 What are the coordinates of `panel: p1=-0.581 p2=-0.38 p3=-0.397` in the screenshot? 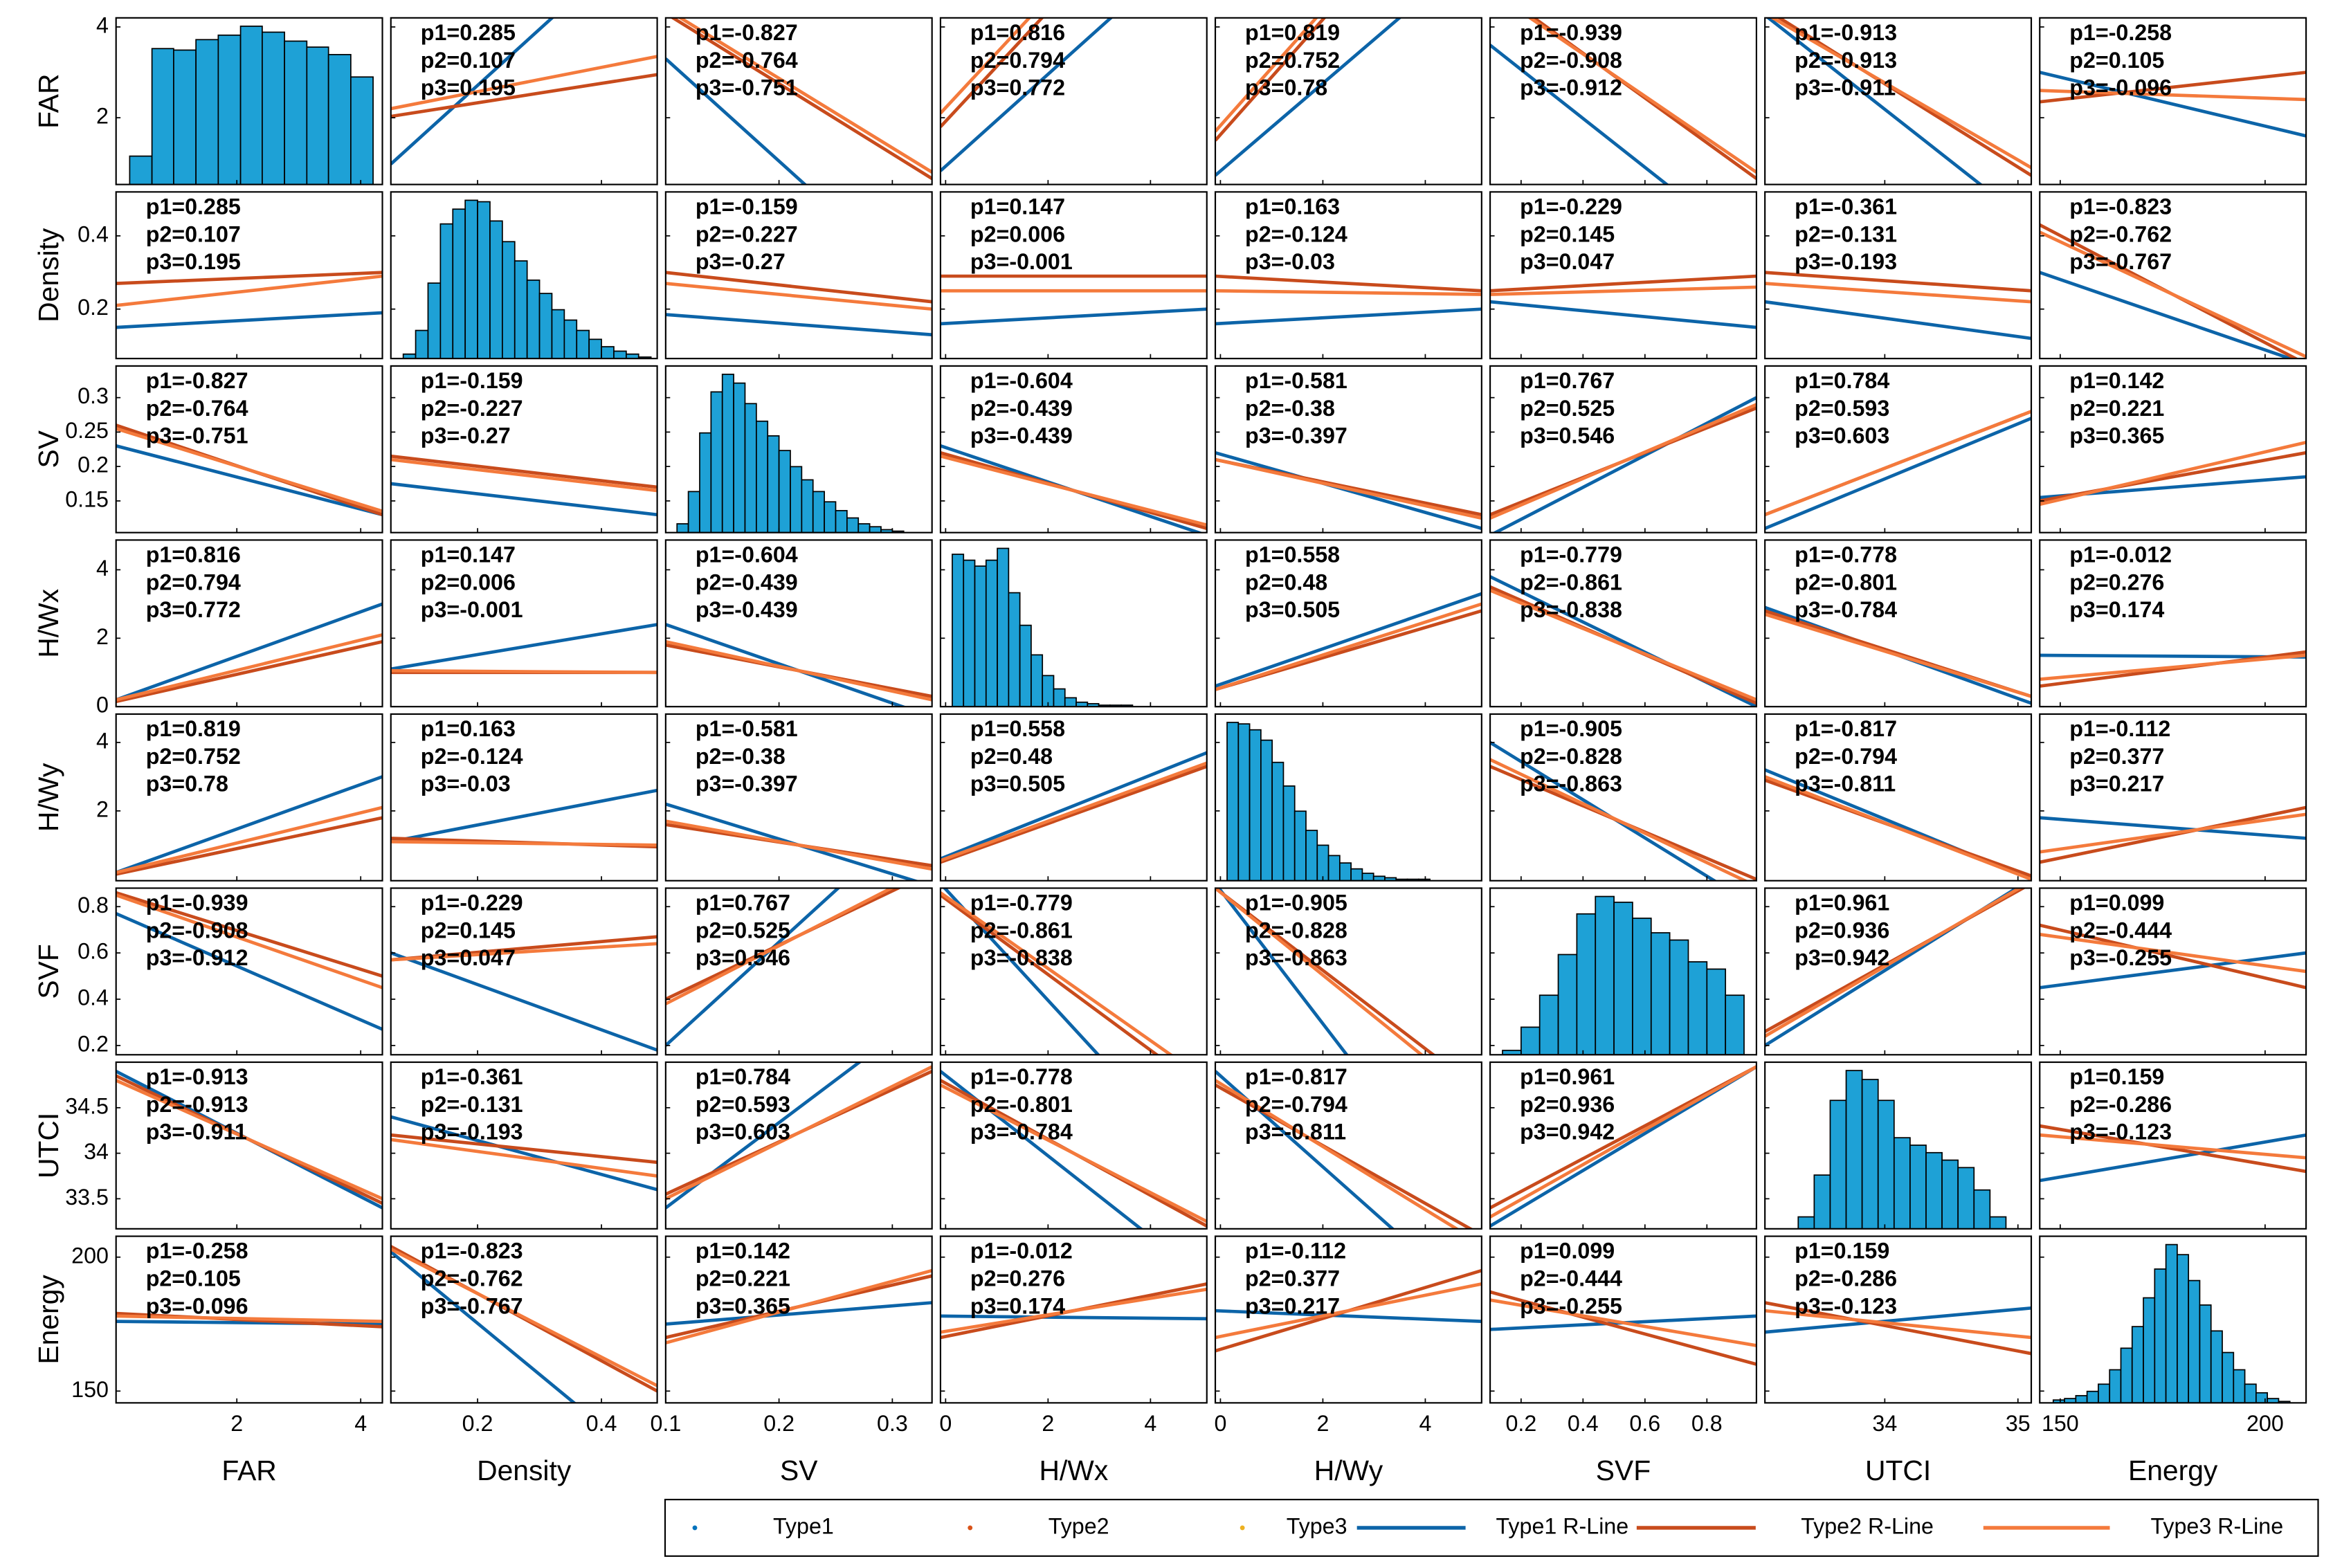 It's located at (798, 797).